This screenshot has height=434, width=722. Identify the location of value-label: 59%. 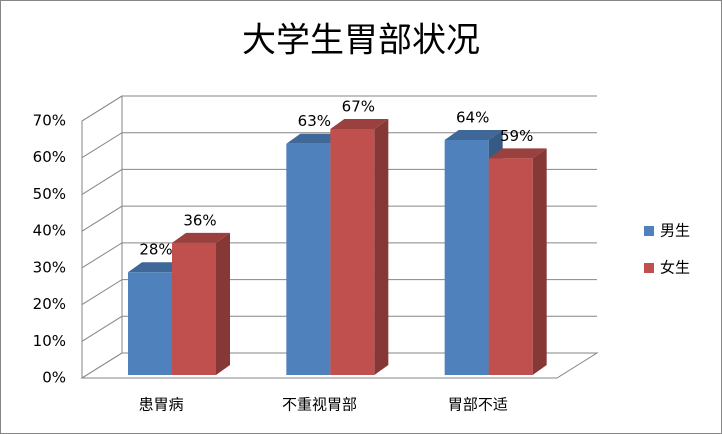
(516, 136).